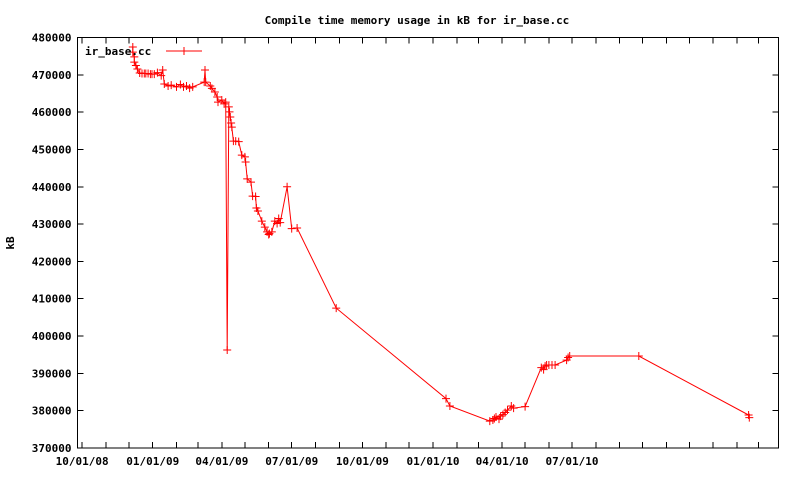 The height and width of the screenshot is (480, 800). I want to click on y-tick-label: 430000, so click(52, 224).